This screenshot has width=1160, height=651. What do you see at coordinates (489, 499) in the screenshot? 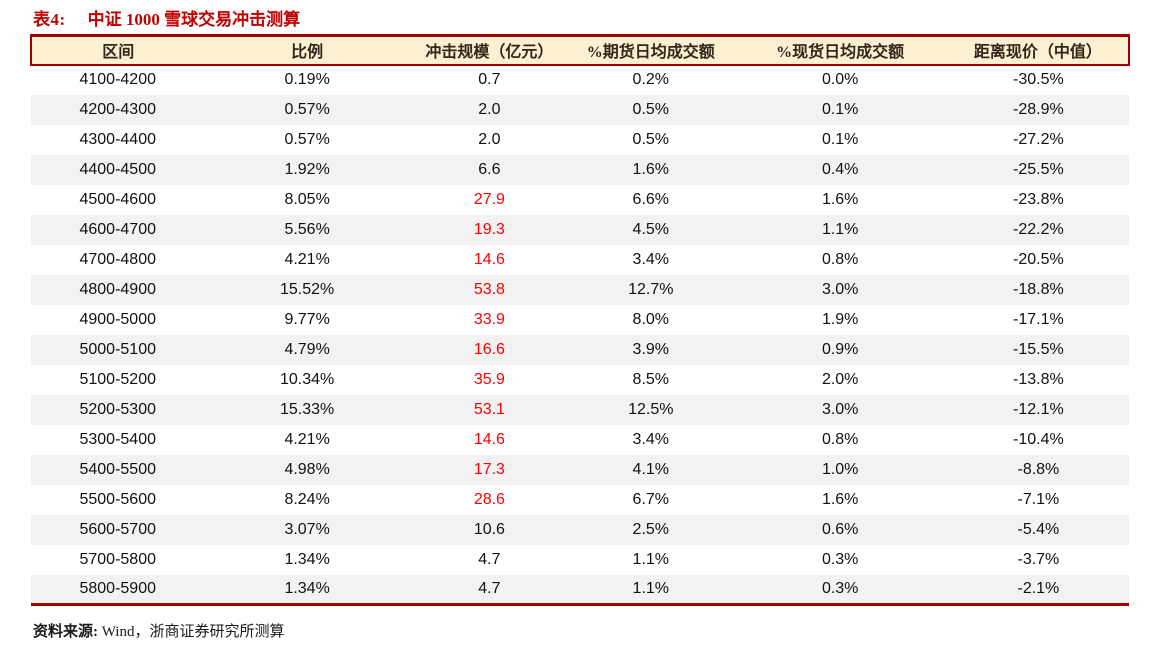
I see `cell-impact: 28.6` at bounding box center [489, 499].